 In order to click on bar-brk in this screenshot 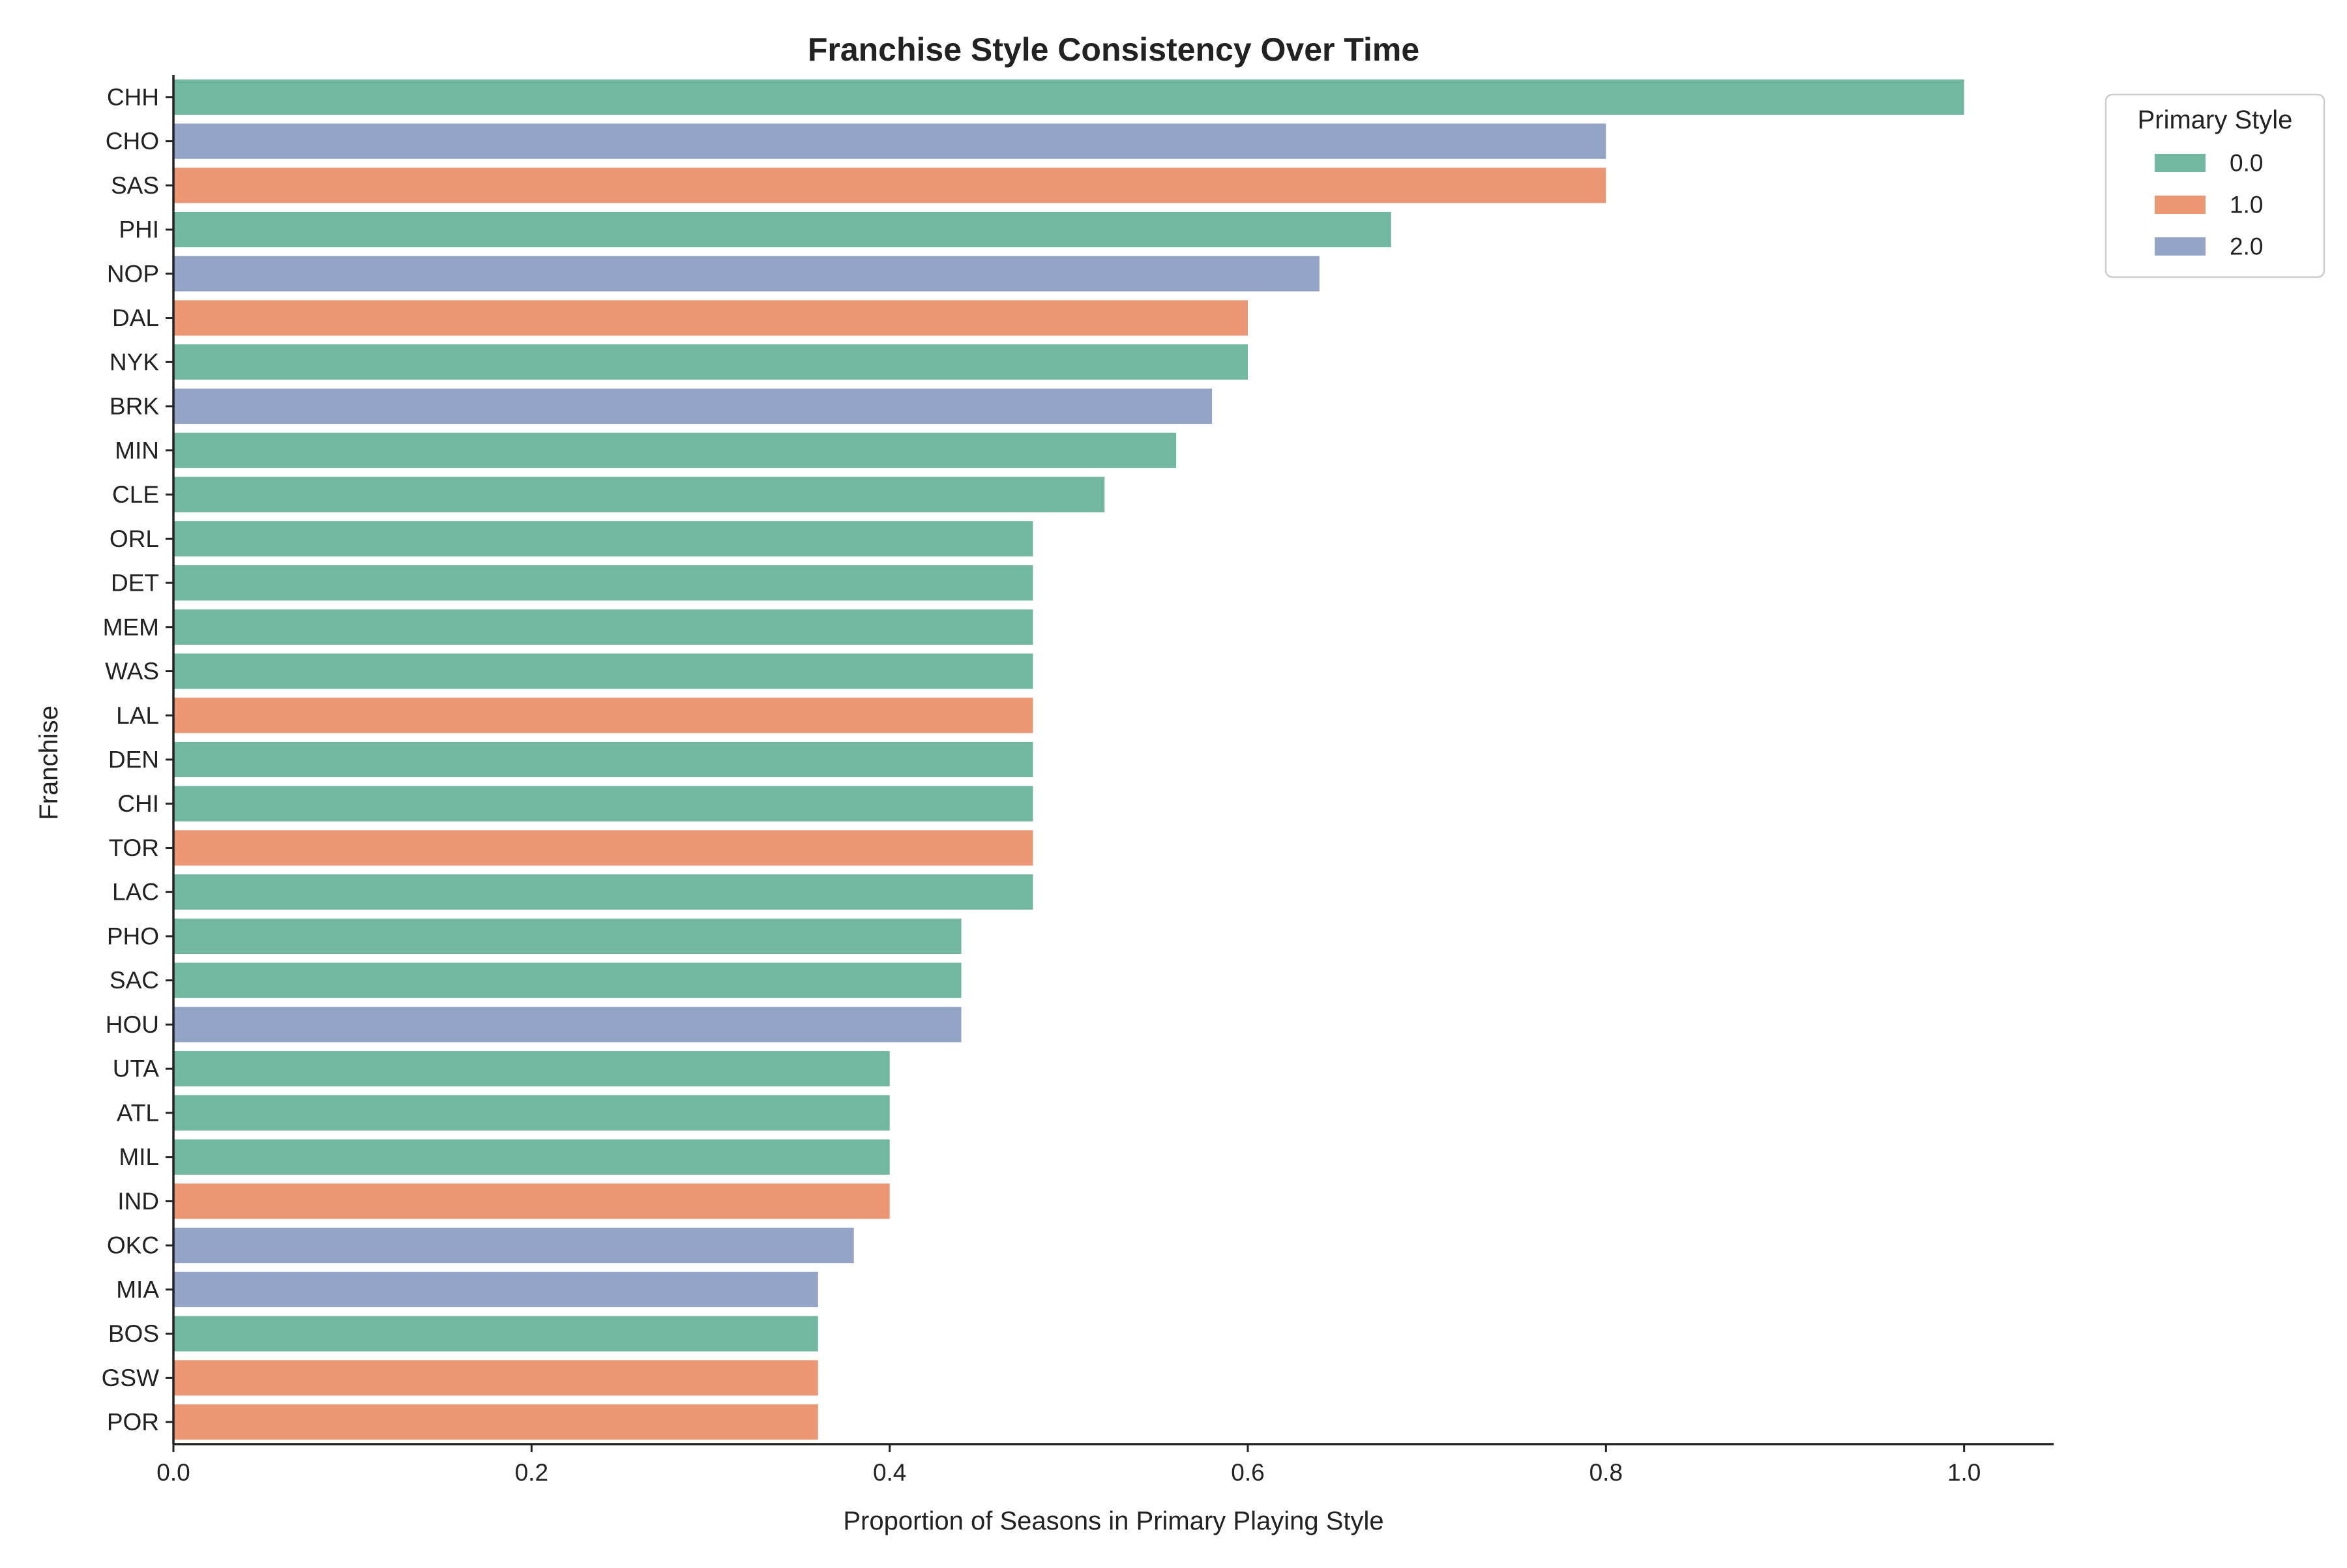, I will do `click(693, 406)`.